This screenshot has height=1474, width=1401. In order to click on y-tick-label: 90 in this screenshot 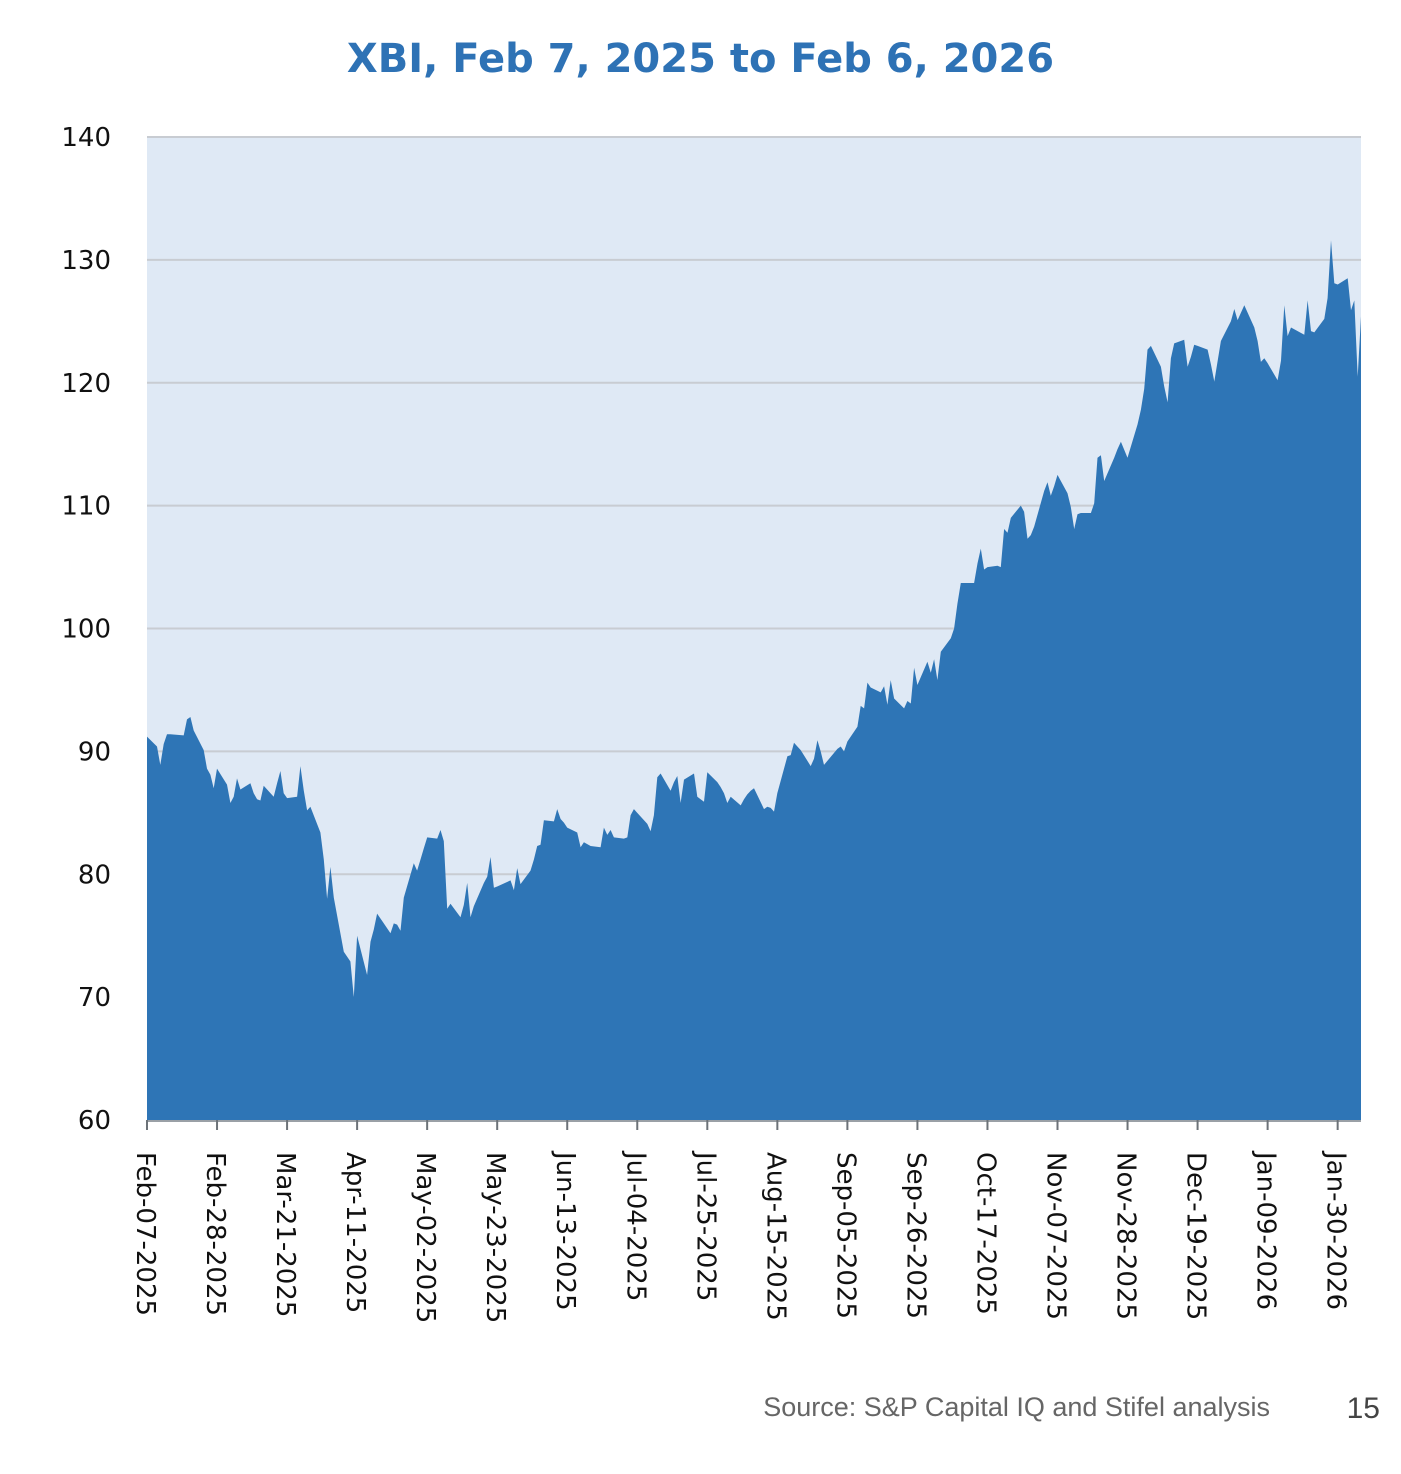, I will do `click(94, 752)`.